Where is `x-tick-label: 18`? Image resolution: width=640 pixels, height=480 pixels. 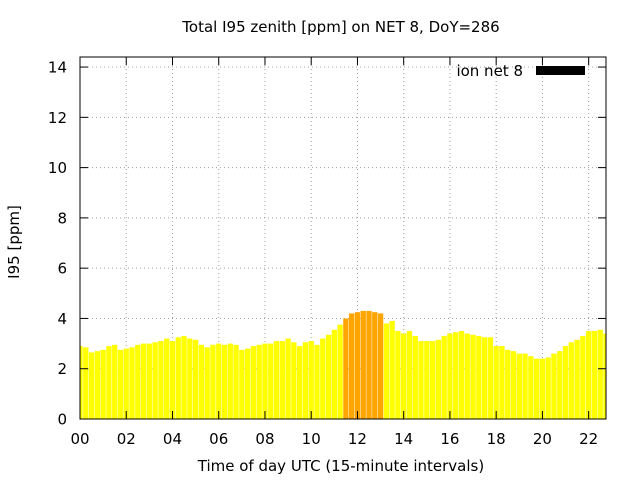 x-tick-label: 18 is located at coordinates (496, 439).